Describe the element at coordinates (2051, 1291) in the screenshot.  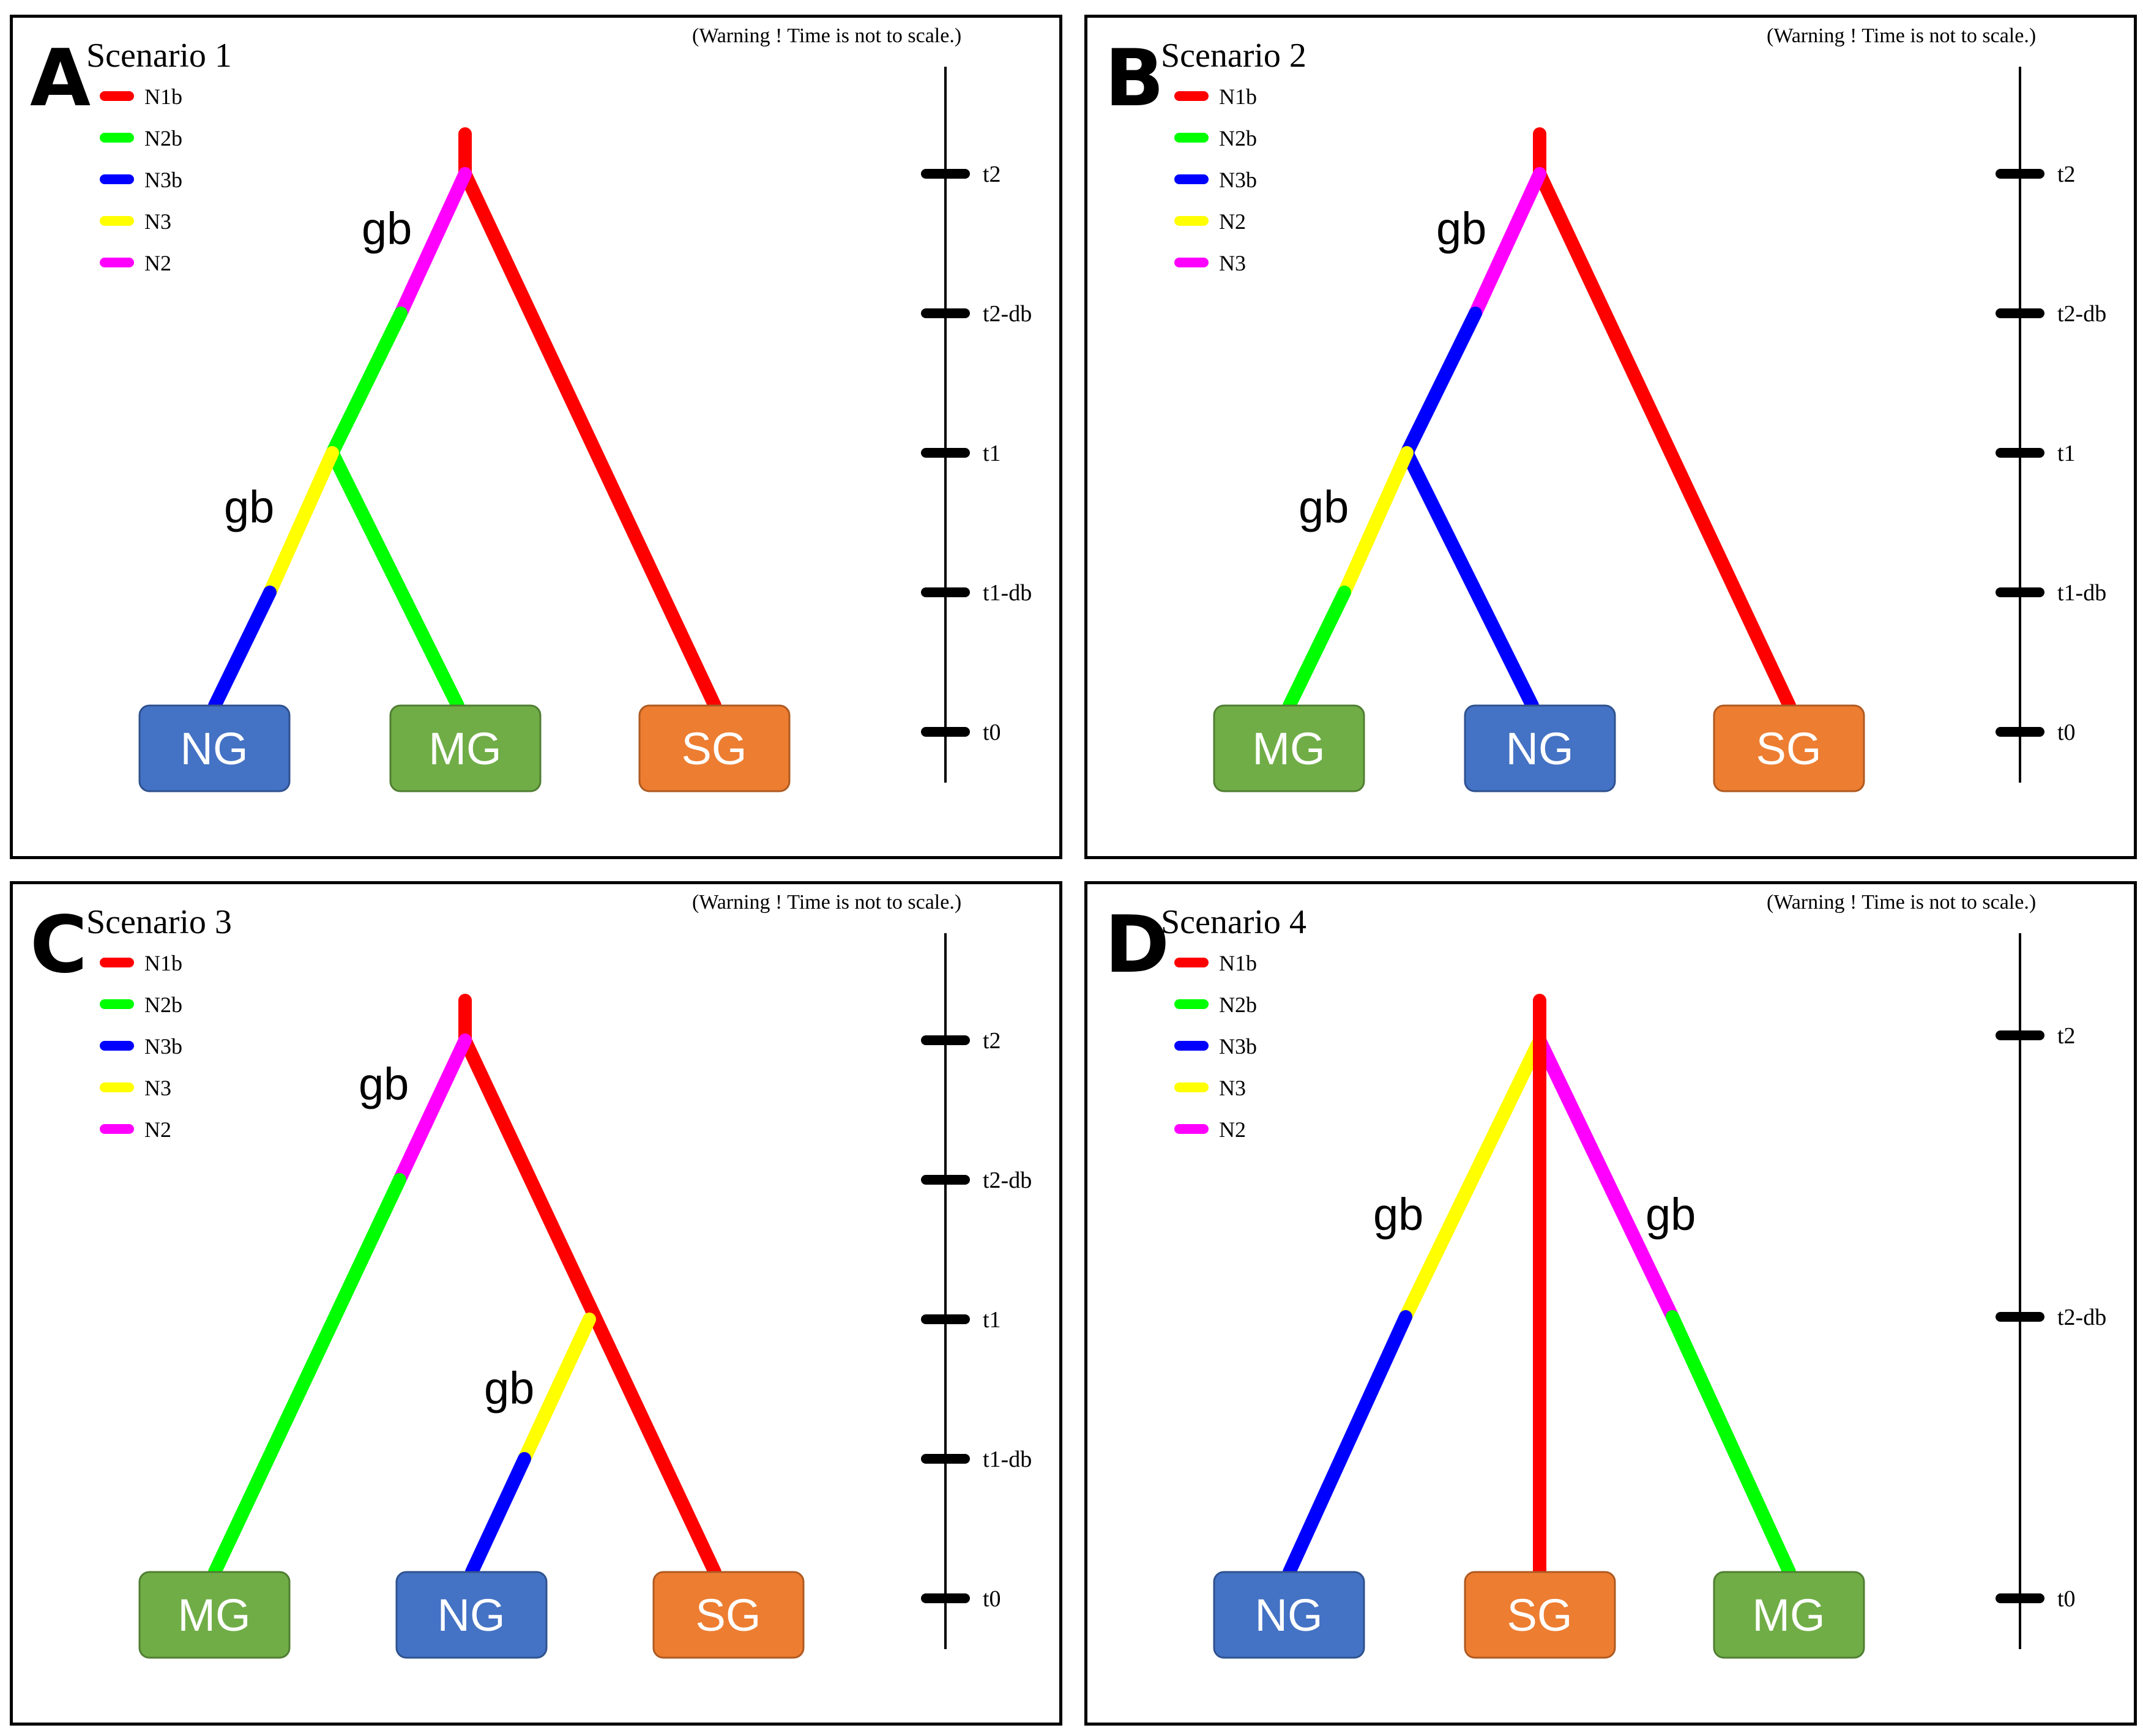
I see `time-axis: t2 t2-db t0` at that location.